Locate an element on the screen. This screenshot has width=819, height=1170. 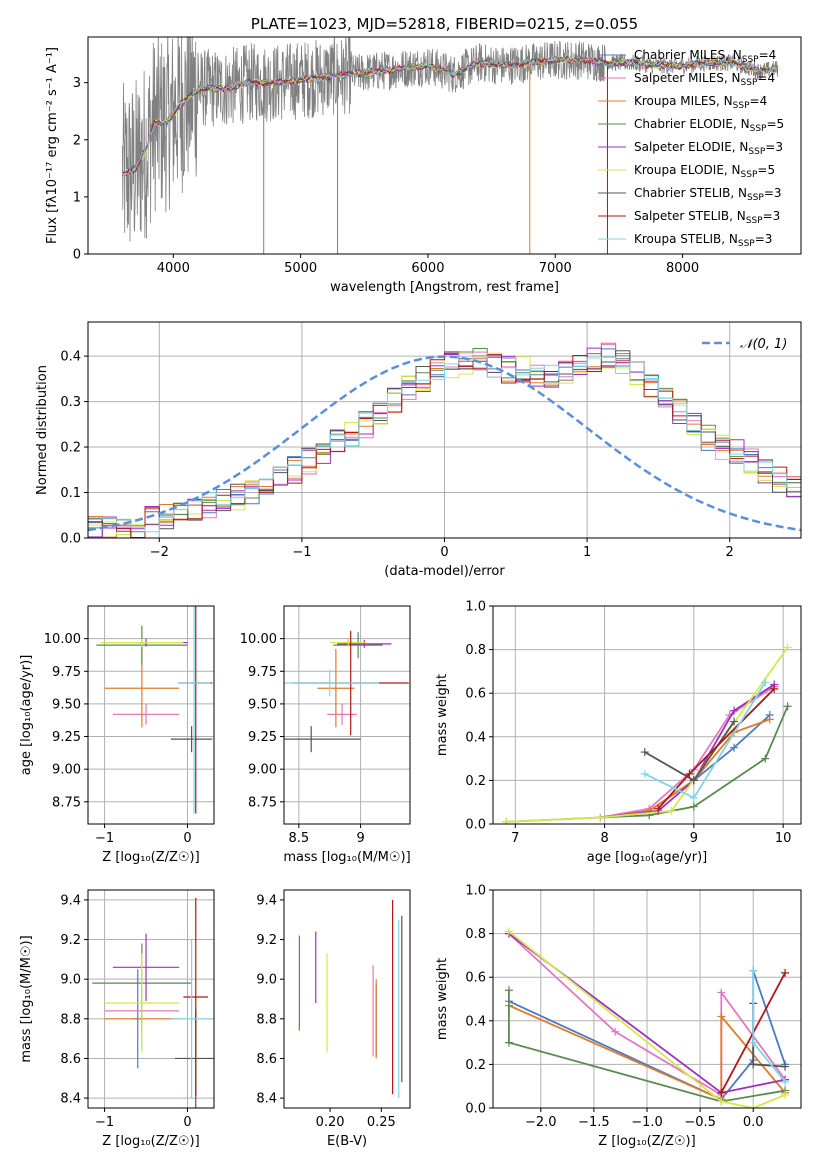
y-axis-label: Normed distribution is located at coordinates (42, 430).